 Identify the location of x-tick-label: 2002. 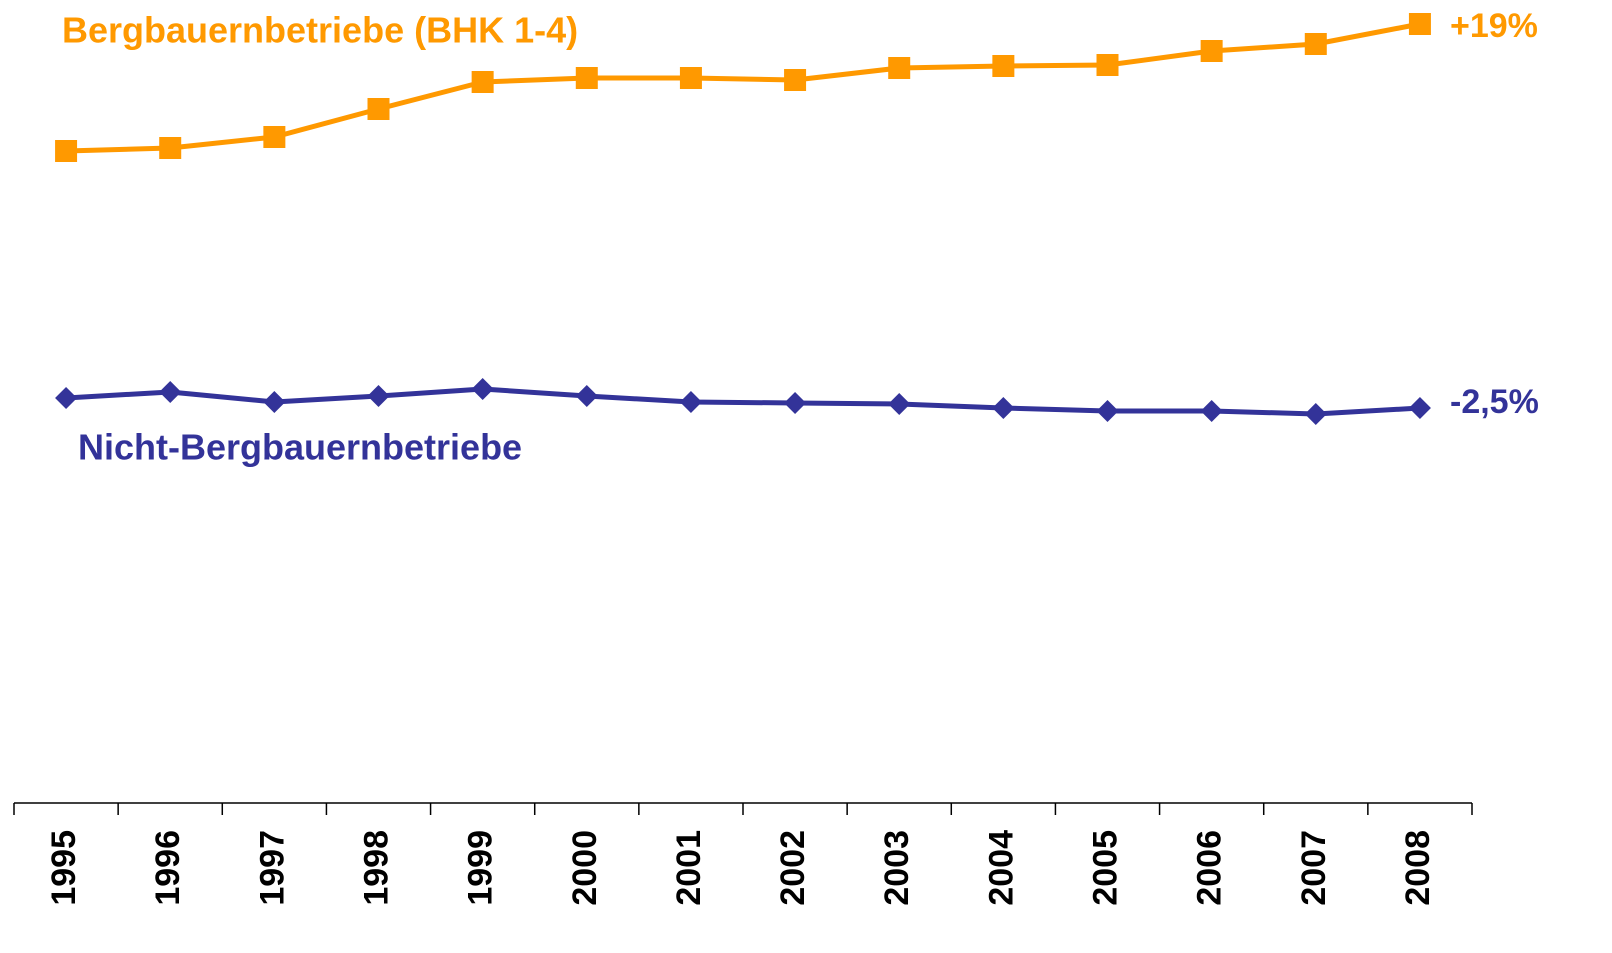
(793, 868).